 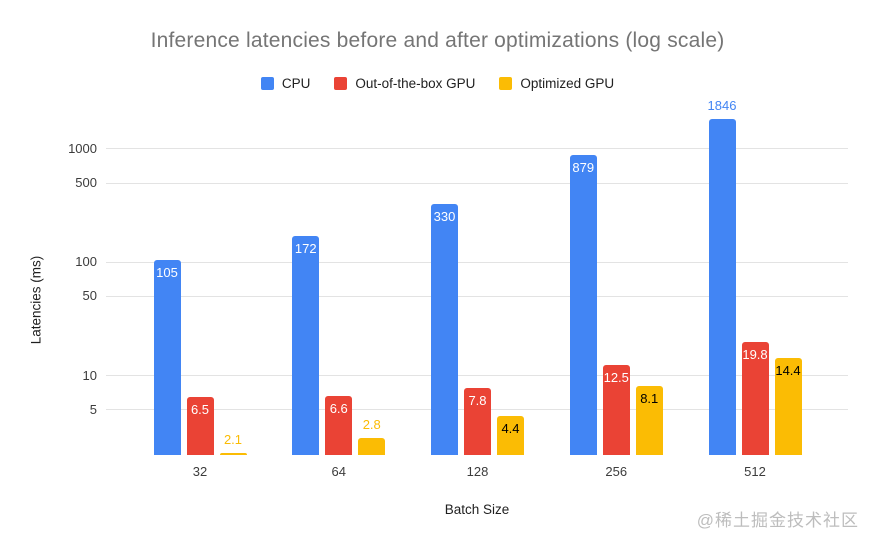 What do you see at coordinates (583, 168) in the screenshot?
I see `bar-value-label: 879` at bounding box center [583, 168].